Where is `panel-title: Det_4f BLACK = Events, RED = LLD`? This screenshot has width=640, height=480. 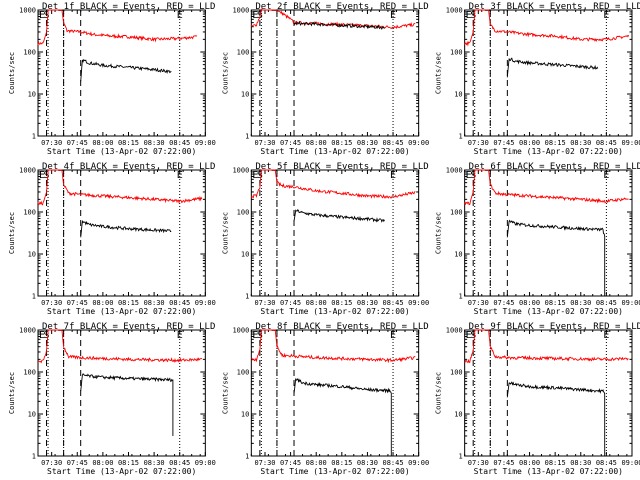 panel-title: Det_4f BLACK = Events, RED = LLD is located at coordinates (128, 167).